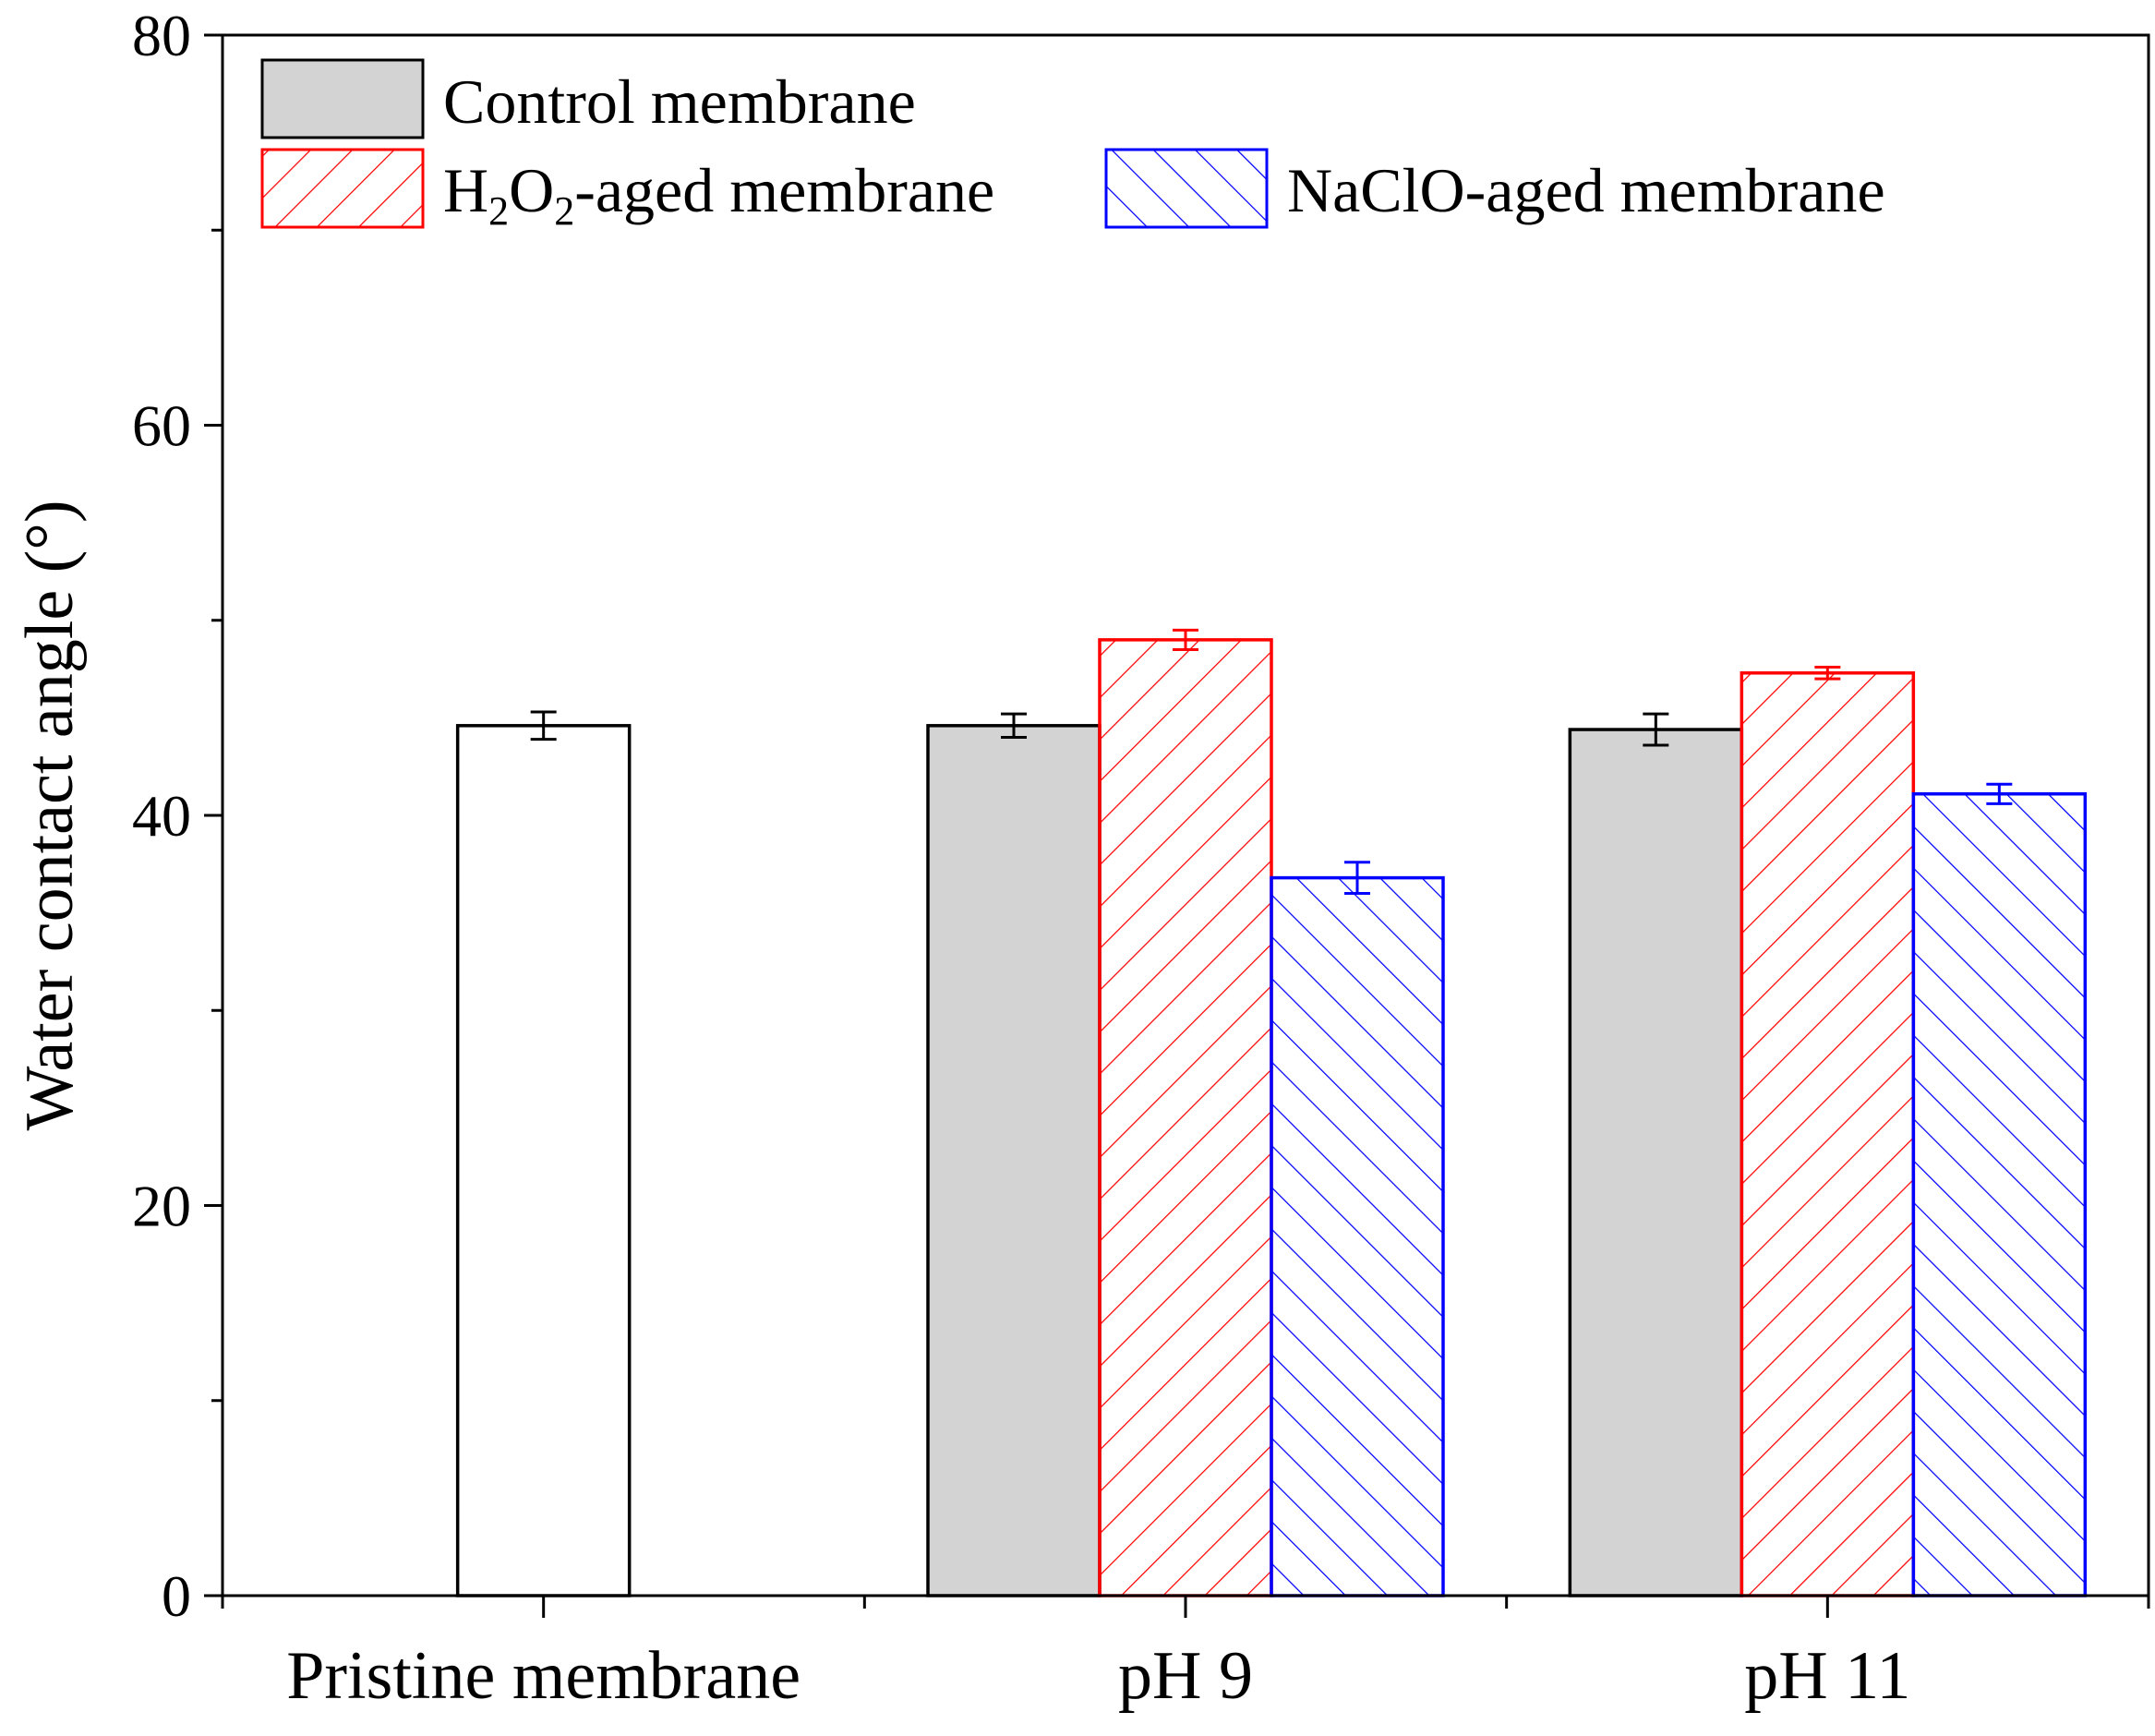 The width and height of the screenshot is (2155, 1736). What do you see at coordinates (1827, 1676) in the screenshot?
I see `x-tick-label: pH 11` at bounding box center [1827, 1676].